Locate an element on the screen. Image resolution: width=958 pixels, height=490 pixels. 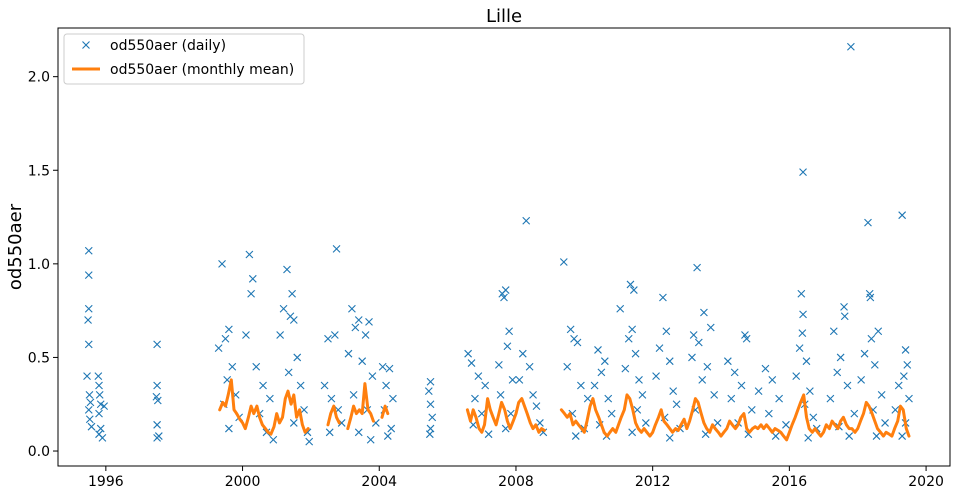
x-tick-label: 2004 is located at coordinates (379, 482).